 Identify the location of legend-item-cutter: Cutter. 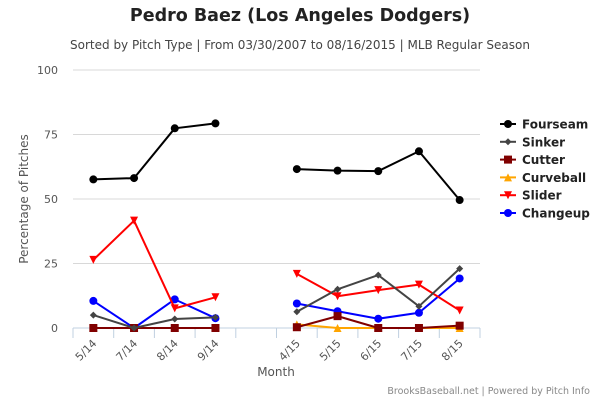
(532, 160).